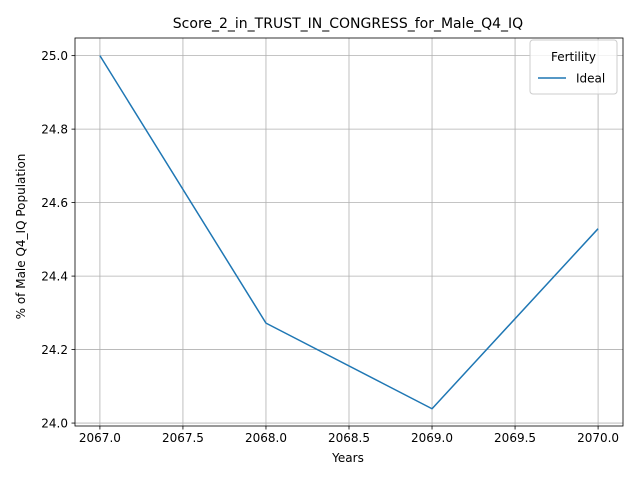 The image size is (640, 480). I want to click on y-tick-label: 24.6, so click(54, 203).